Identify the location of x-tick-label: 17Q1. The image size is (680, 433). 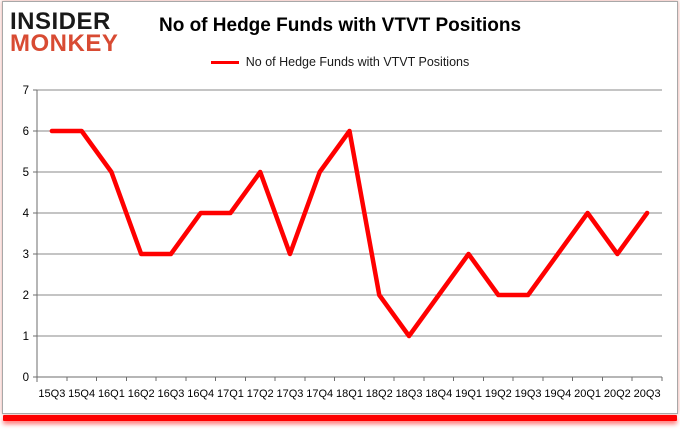
(230, 394).